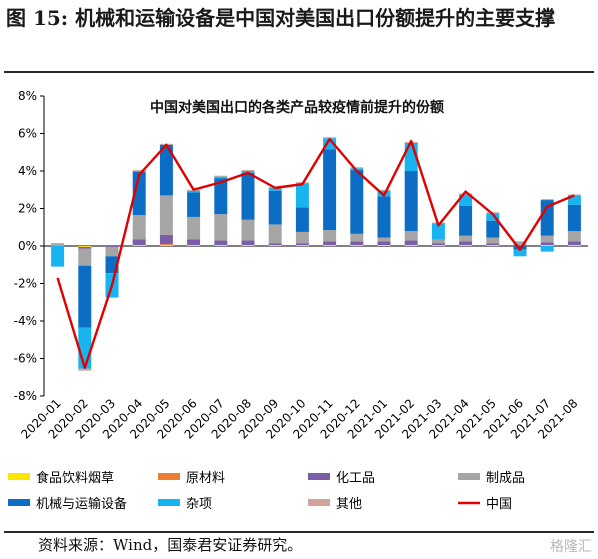 This screenshot has height=559, width=598. What do you see at coordinates (355, 478) in the screenshot?
I see `legend-label: 化工品` at bounding box center [355, 478].